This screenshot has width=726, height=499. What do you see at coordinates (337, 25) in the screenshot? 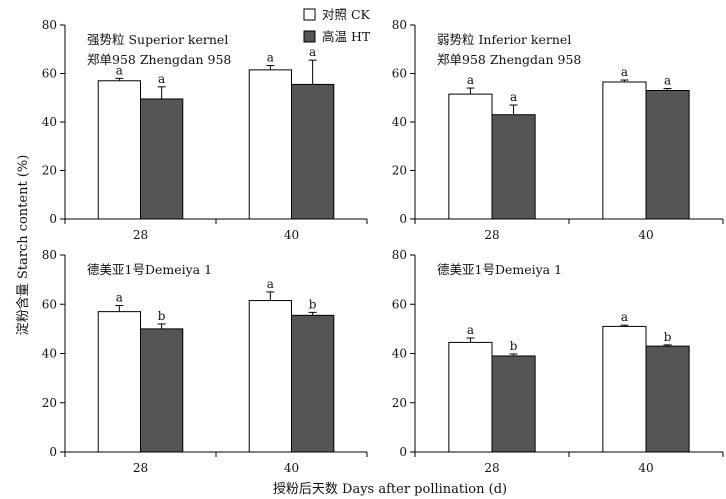
I see `legend: 对照 CK 高温 HT` at bounding box center [337, 25].